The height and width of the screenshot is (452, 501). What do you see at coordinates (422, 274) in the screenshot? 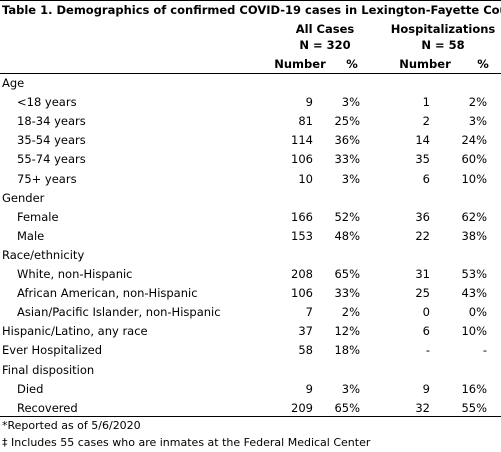
I see `cell: 31` at bounding box center [422, 274].